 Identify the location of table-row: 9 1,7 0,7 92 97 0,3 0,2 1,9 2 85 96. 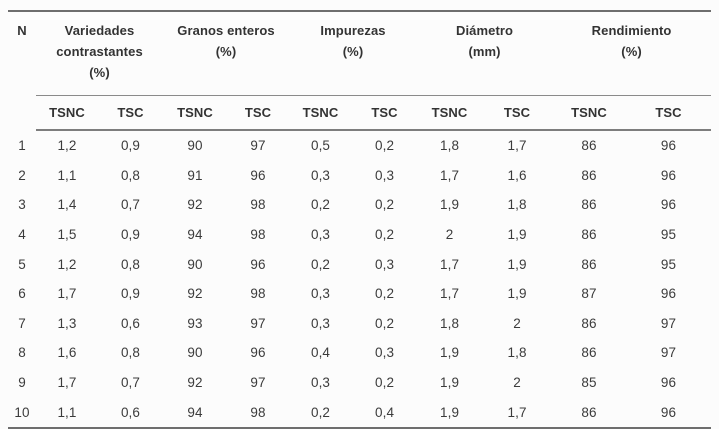
(359, 383).